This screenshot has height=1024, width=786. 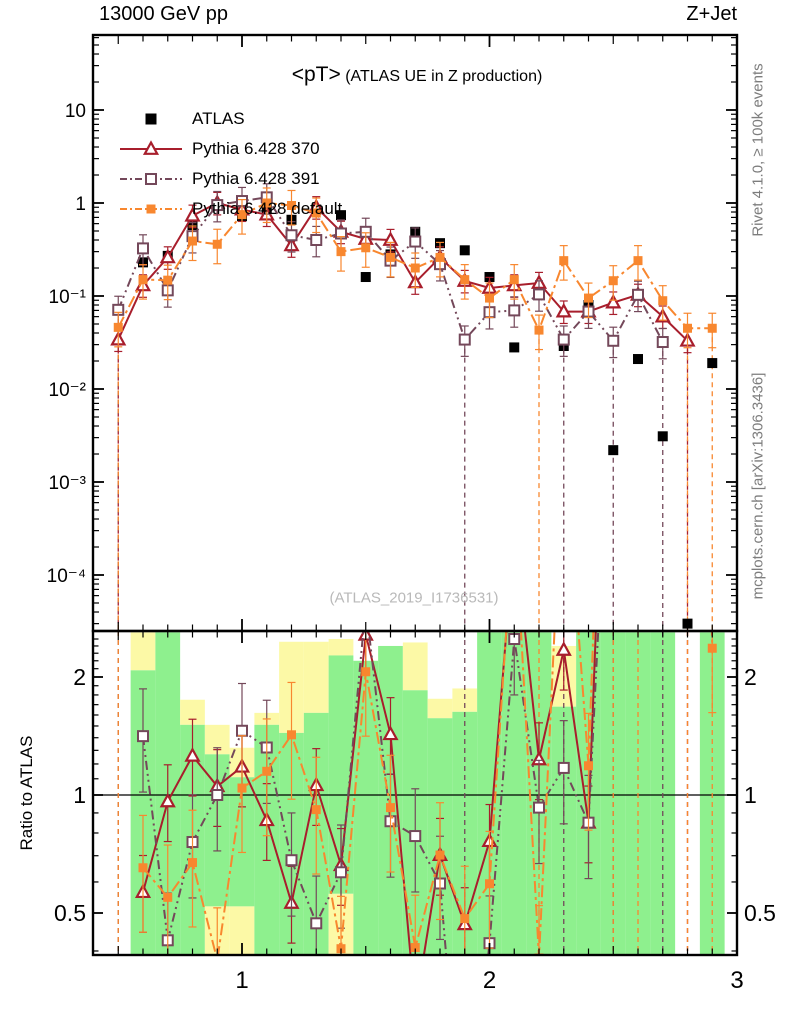 I want to click on y-axis-tick-label: 10⁻³, so click(x=68, y=483).